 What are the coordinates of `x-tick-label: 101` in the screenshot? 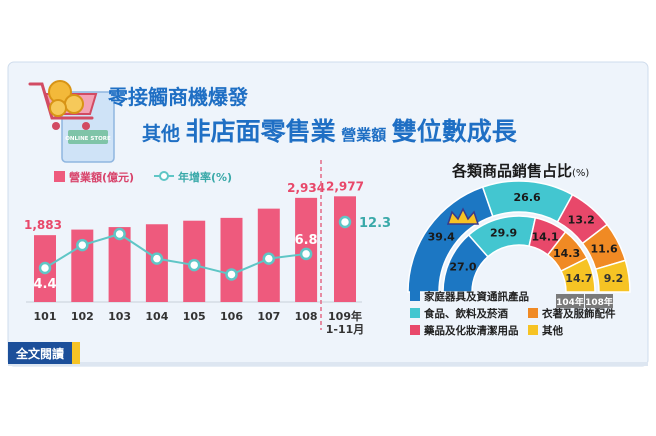 It's located at (45, 316).